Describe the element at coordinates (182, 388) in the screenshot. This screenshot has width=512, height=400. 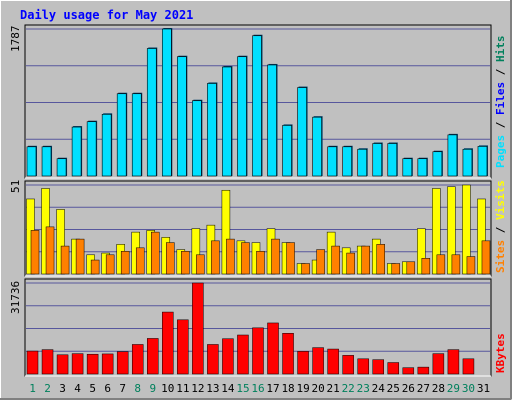
I see `day-label-11: 11` at that location.